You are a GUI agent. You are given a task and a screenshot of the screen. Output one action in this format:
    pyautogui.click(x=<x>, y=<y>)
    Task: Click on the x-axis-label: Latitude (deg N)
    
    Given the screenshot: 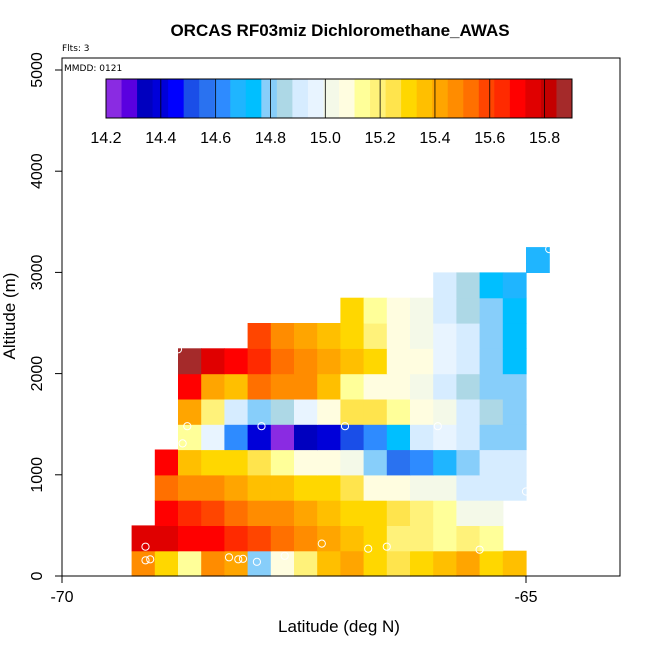 What is the action you would take?
    pyautogui.click(x=339, y=626)
    